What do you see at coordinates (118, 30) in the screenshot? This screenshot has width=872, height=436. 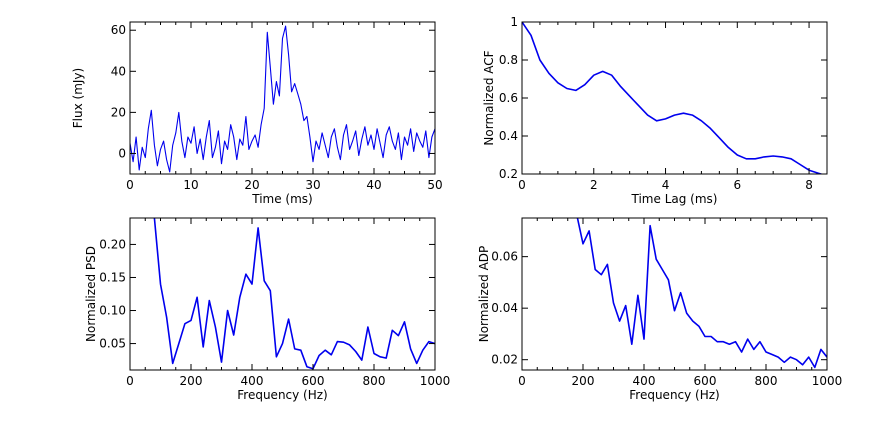 I see `y-tick-label: 60` at bounding box center [118, 30].